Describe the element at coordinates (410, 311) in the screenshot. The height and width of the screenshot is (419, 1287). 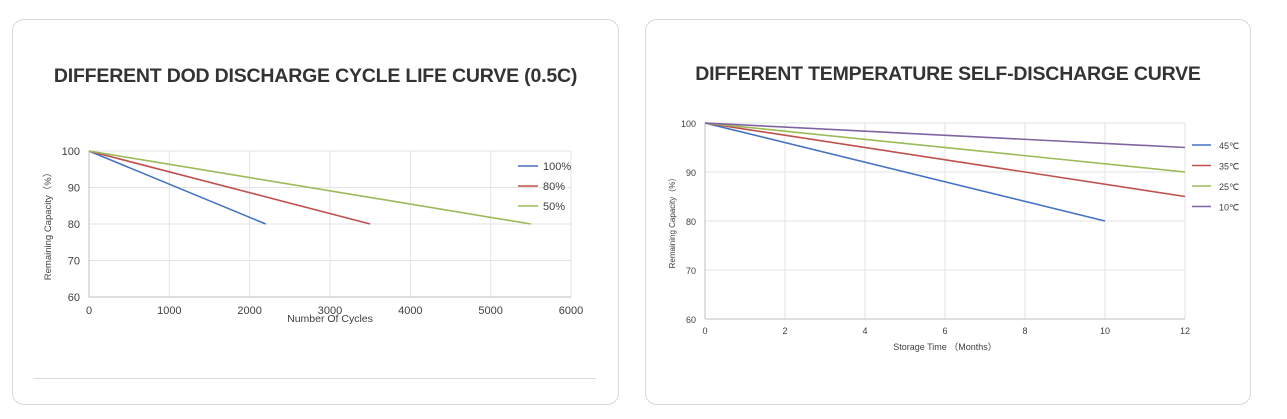
I see `dod-x-tick-label: 4000` at that location.